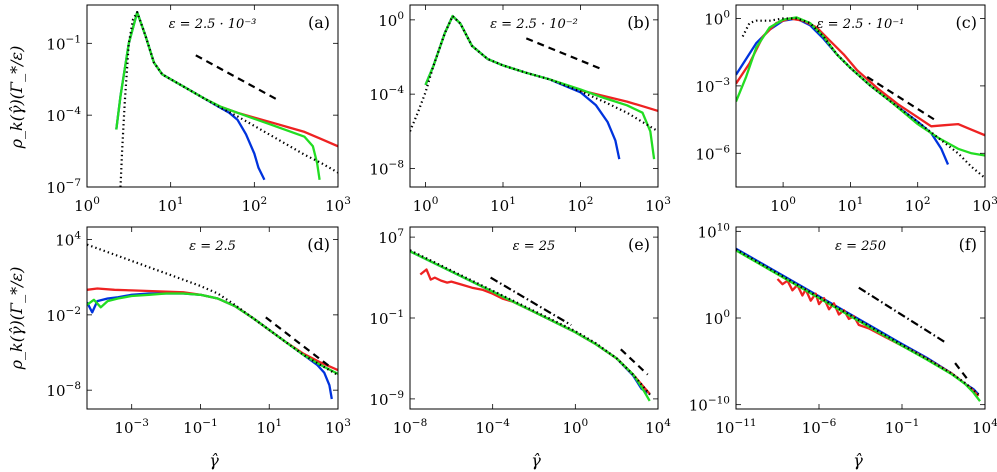 The height and width of the screenshot is (472, 997). What do you see at coordinates (319, 22) in the screenshot?
I see `panel-letter: (a)` at bounding box center [319, 22].